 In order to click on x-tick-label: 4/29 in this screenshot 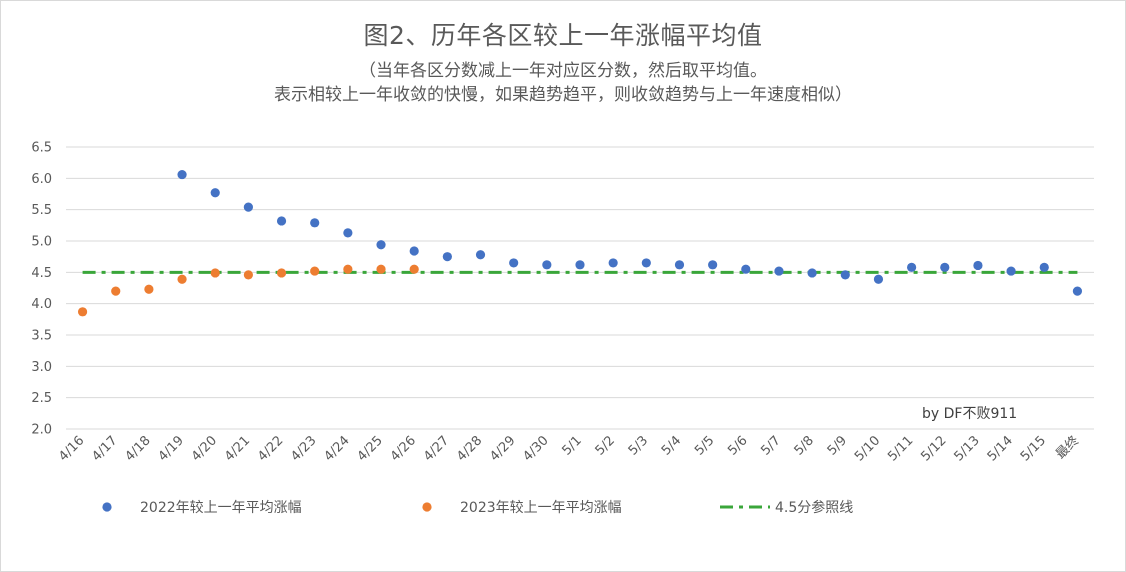, I will do `click(502, 448)`.